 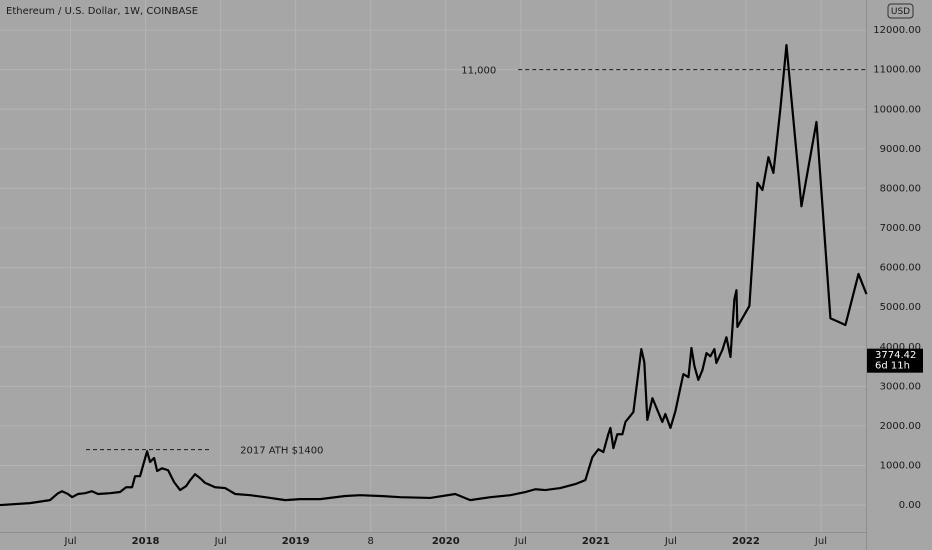 I want to click on currency-box, so click(x=900, y=11).